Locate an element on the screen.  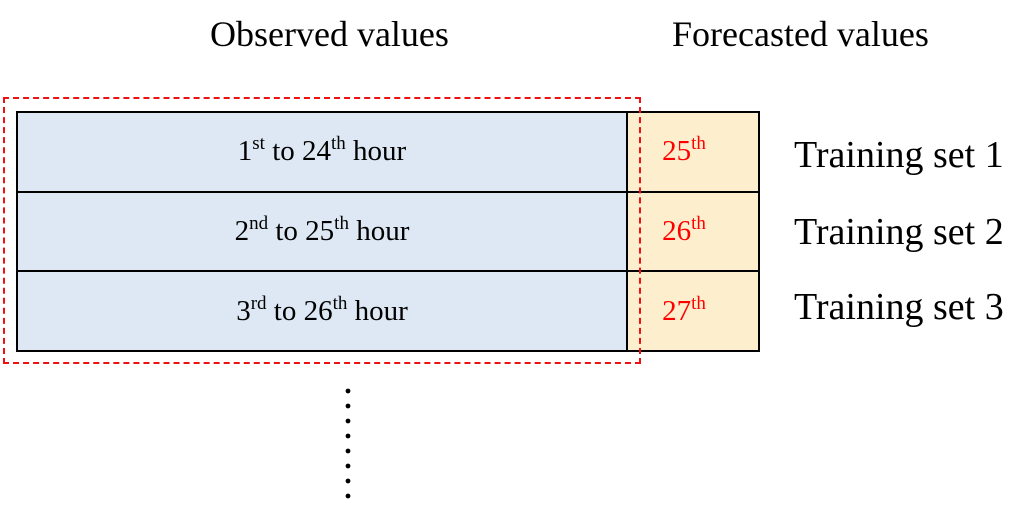
forecast-hour: 27 is located at coordinates (677, 310).